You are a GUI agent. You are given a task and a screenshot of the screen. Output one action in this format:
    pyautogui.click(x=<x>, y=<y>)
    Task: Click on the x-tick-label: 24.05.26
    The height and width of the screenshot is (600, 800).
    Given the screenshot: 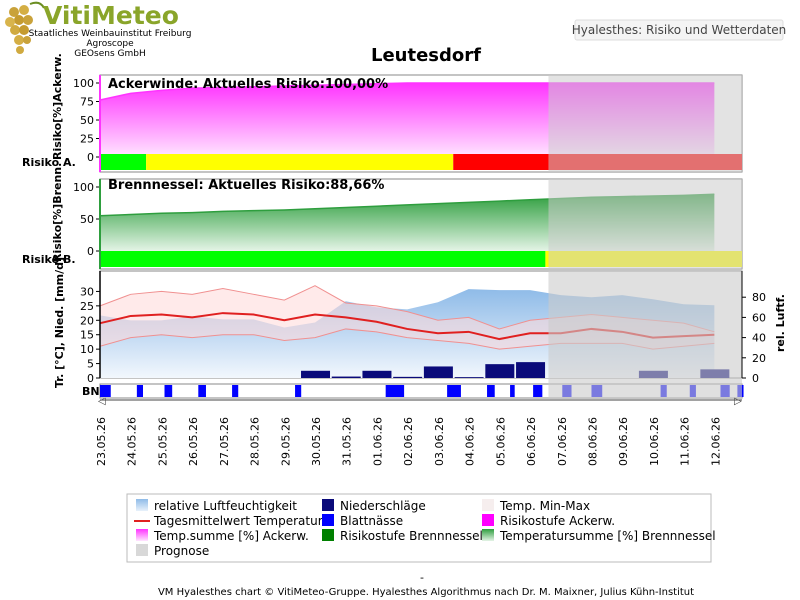 What is the action you would take?
    pyautogui.click(x=132, y=441)
    